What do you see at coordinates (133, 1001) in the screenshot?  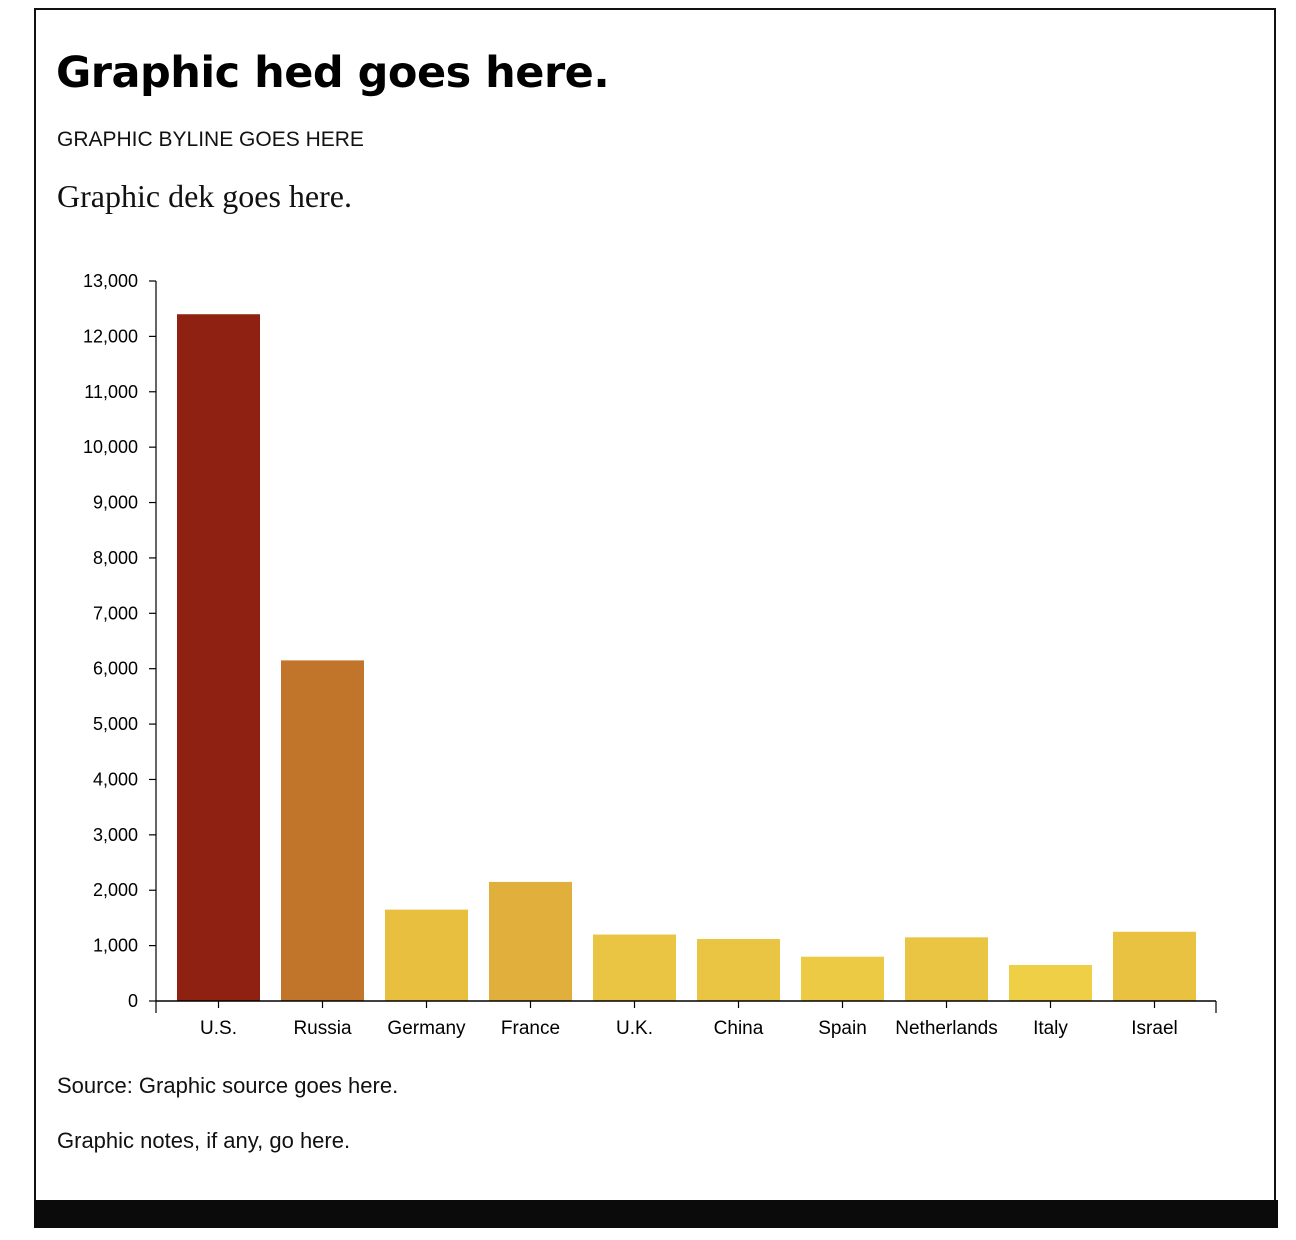 I see `y-tick-label: 0` at bounding box center [133, 1001].